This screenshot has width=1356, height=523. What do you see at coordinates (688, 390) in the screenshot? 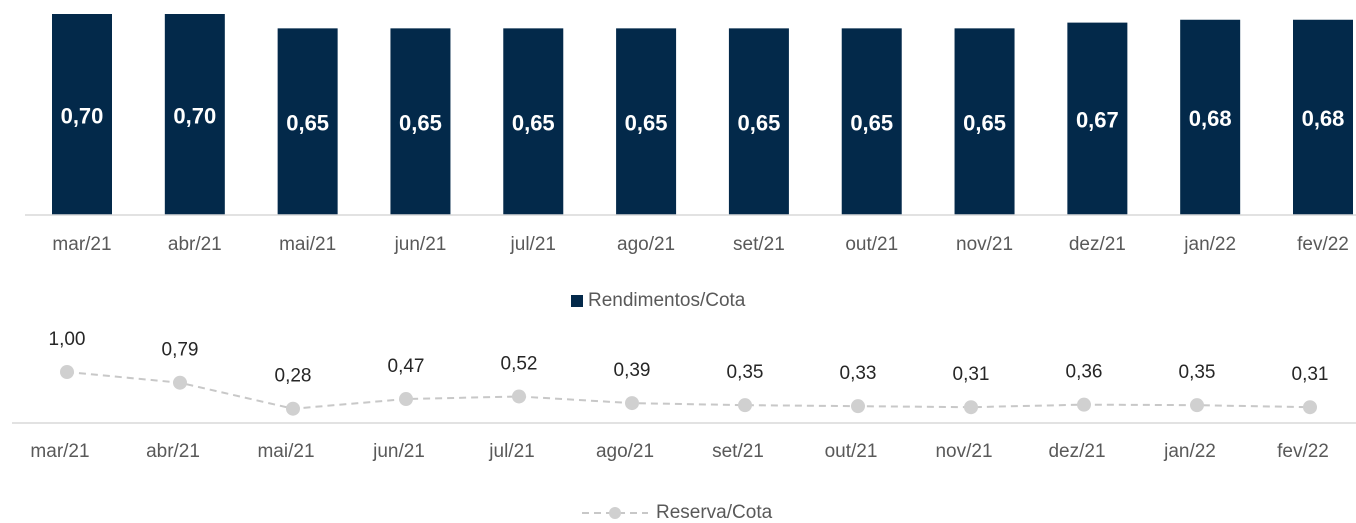
I see `line` at bounding box center [688, 390].